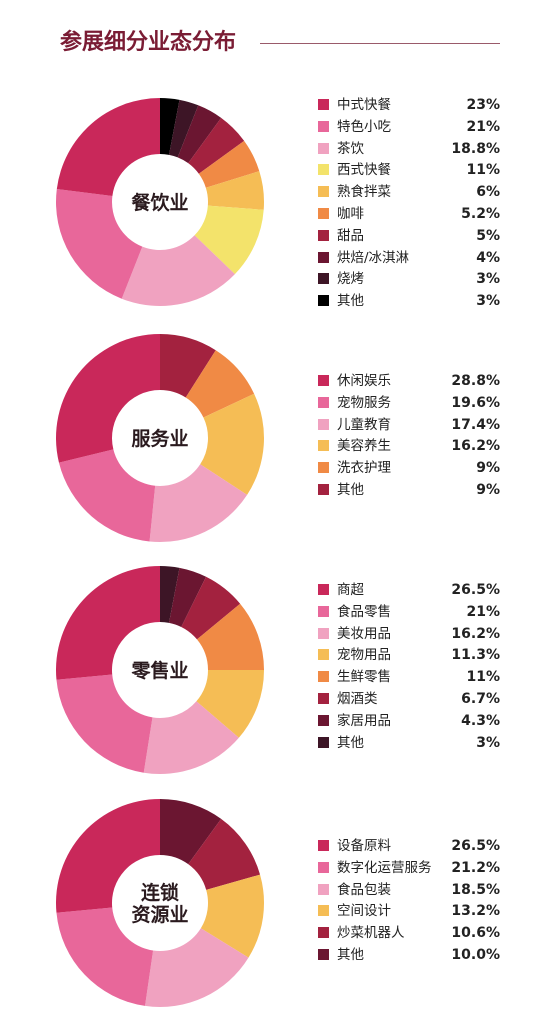 This screenshot has width=549, height=1033. What do you see at coordinates (384, 867) in the screenshot?
I see `legend-label: 数字化运营服务` at bounding box center [384, 867].